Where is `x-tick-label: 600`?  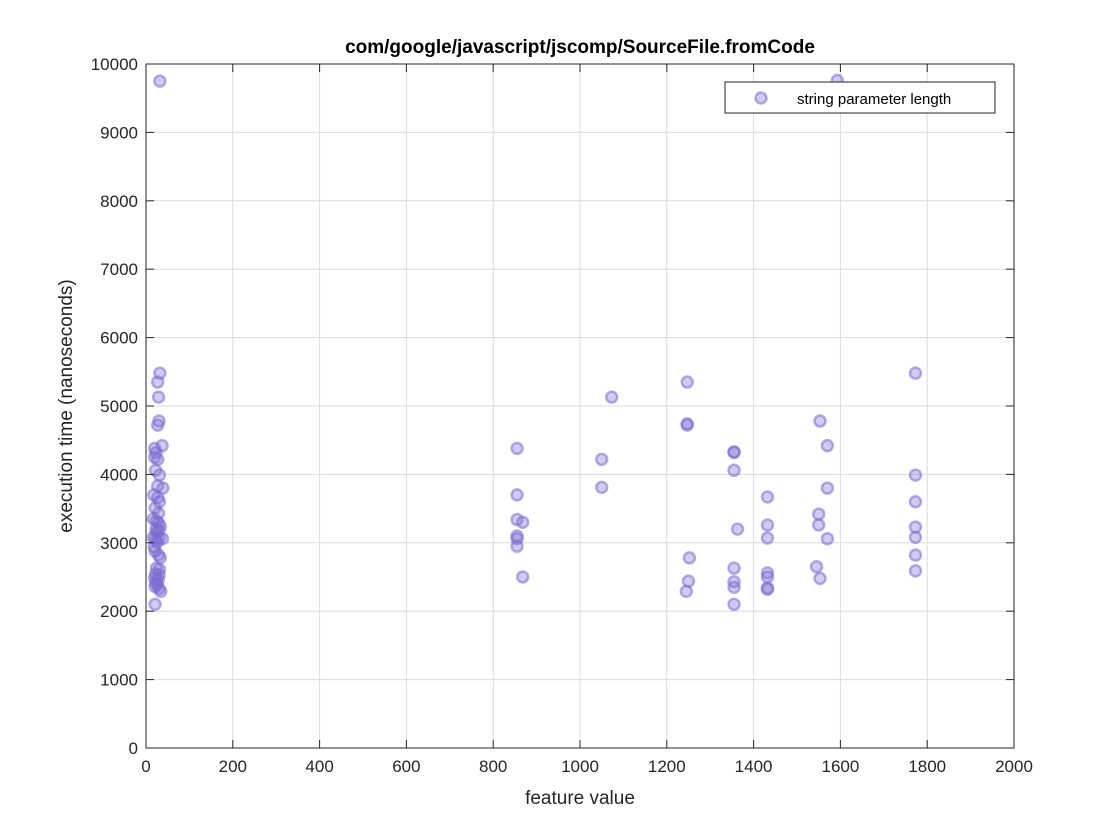 x-tick-label: 600 is located at coordinates (406, 766).